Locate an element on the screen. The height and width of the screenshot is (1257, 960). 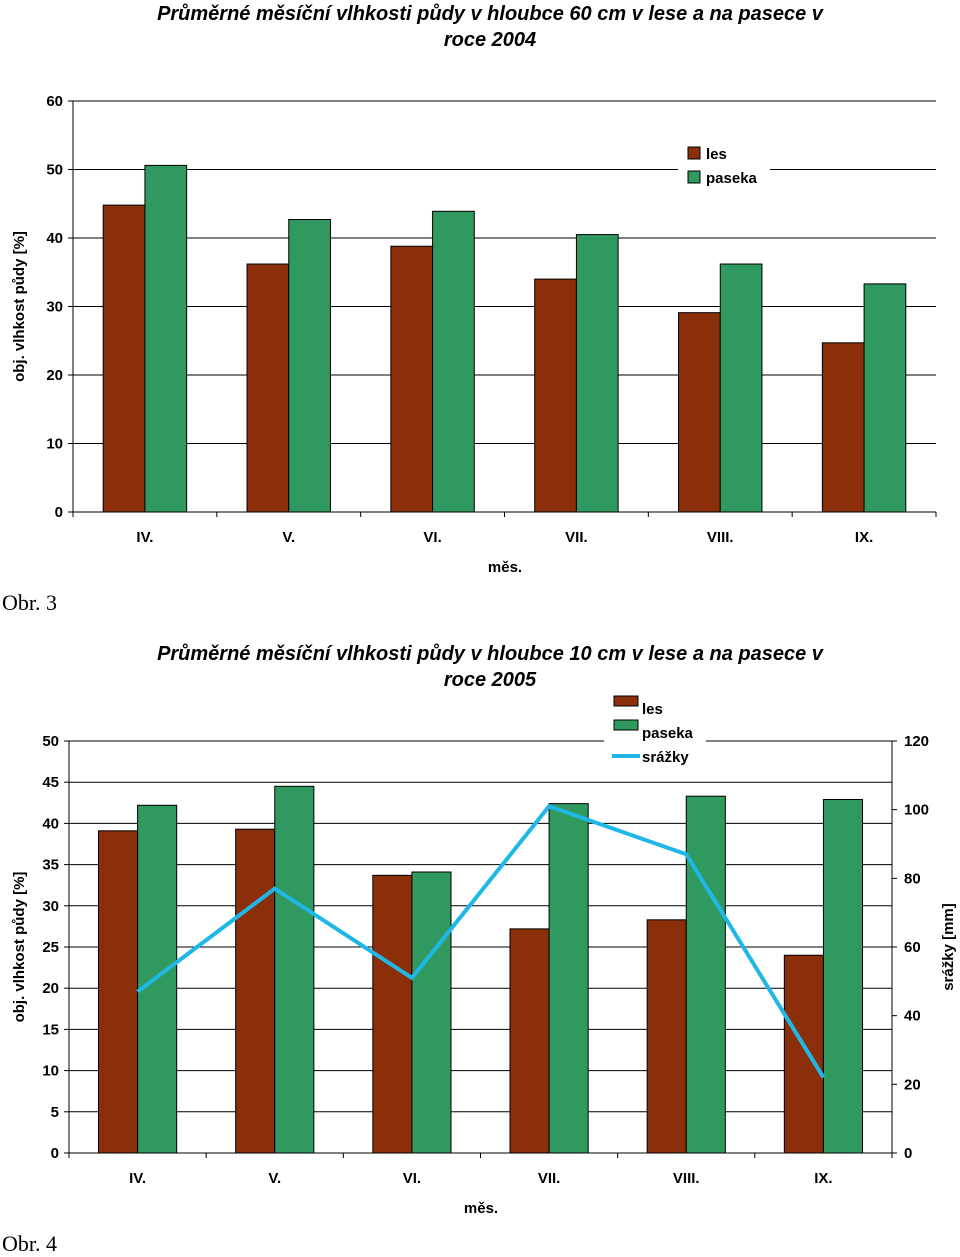
y2-tick-label: 0 is located at coordinates (908, 1153).